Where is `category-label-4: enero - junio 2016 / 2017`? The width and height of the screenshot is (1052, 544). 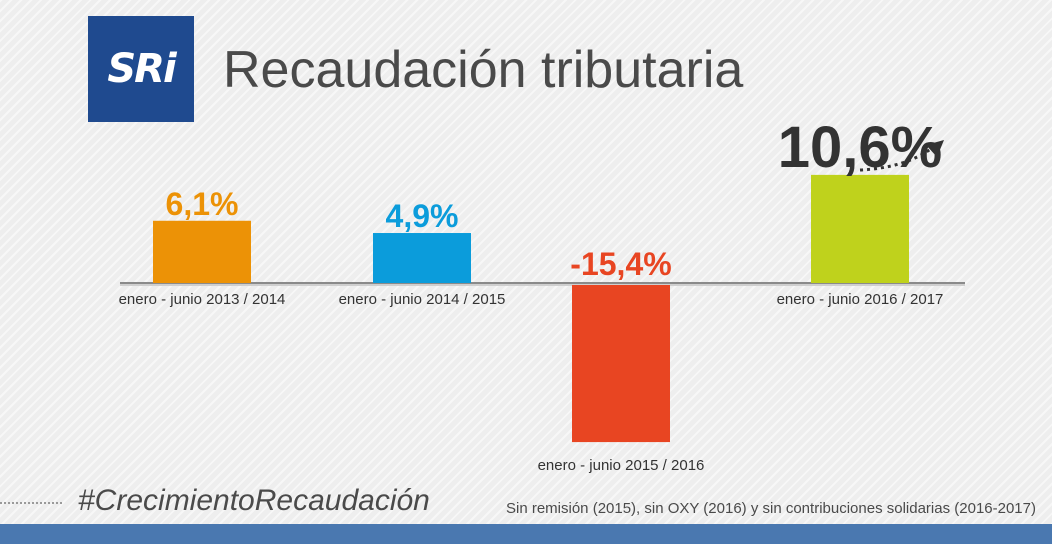
category-label-4: enero - junio 2016 / 2017 is located at coordinates (860, 299).